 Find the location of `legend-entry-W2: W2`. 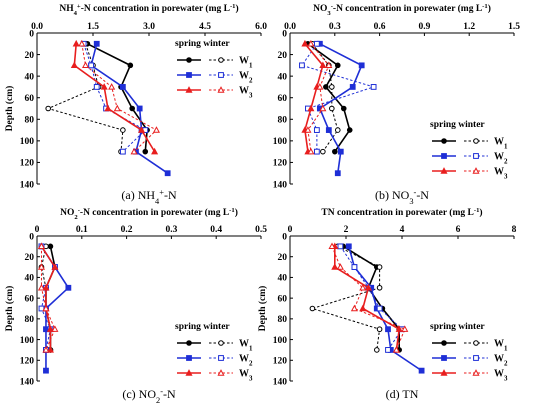

legend-entry-W2: W2 is located at coordinates (215, 78).